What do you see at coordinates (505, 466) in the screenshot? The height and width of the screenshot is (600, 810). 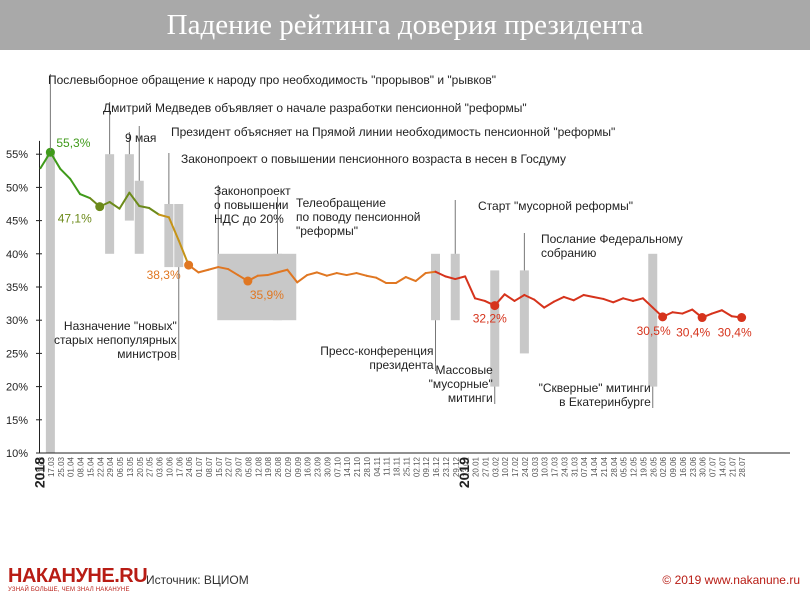 I see `x-tick-label: 10.02` at bounding box center [505, 466].